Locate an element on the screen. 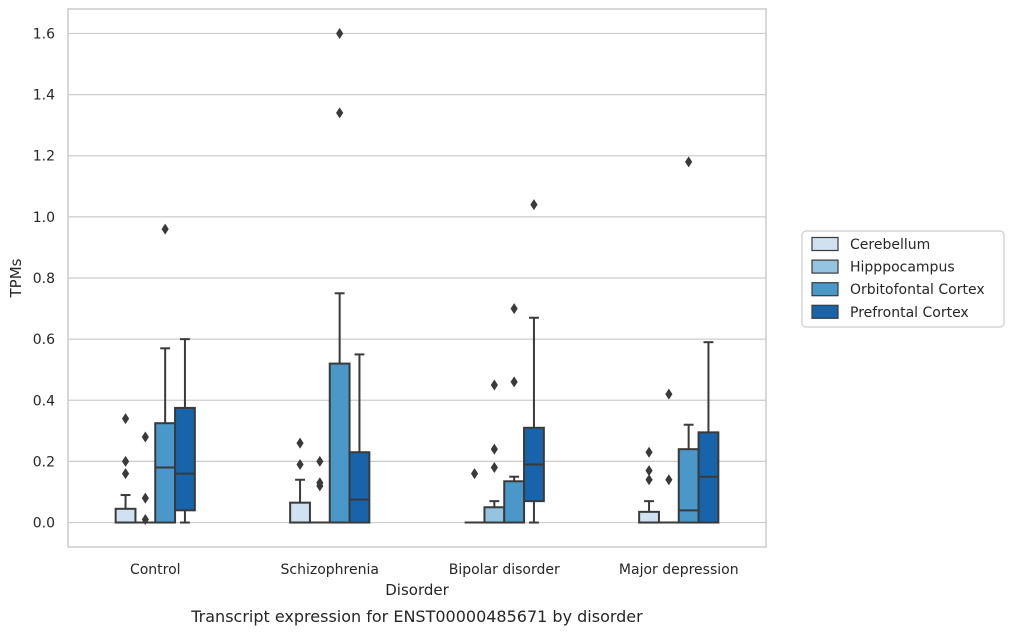 The height and width of the screenshot is (634, 1014). y-tick-label: 1.2 is located at coordinates (44, 157).